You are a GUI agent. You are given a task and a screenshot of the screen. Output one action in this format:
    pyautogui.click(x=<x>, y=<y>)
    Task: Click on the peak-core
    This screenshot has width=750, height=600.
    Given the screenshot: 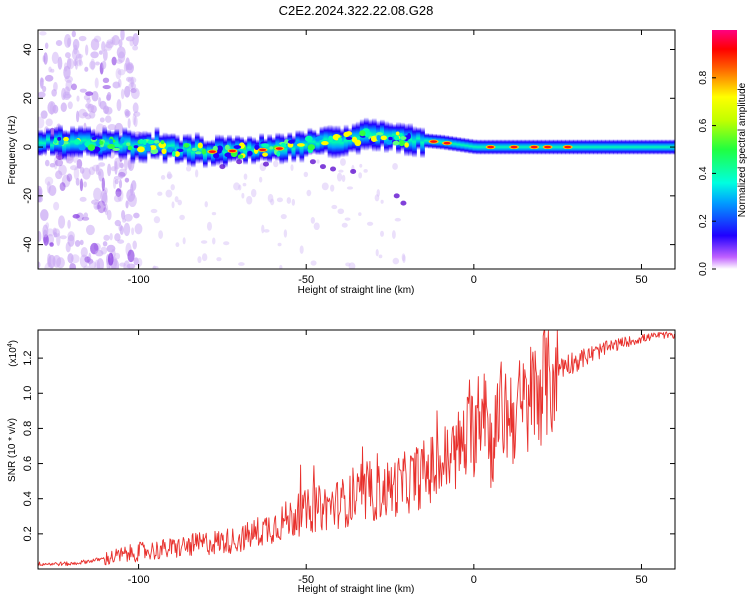 What is the action you would take?
    pyautogui.click(x=232, y=151)
    